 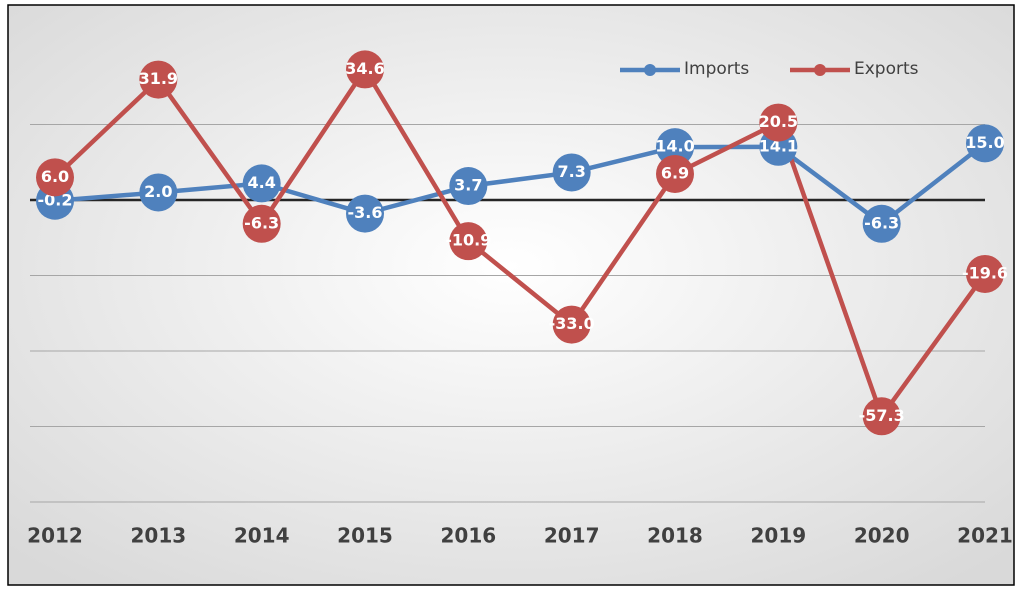 I want to click on data-label: 4.4, so click(x=261, y=182).